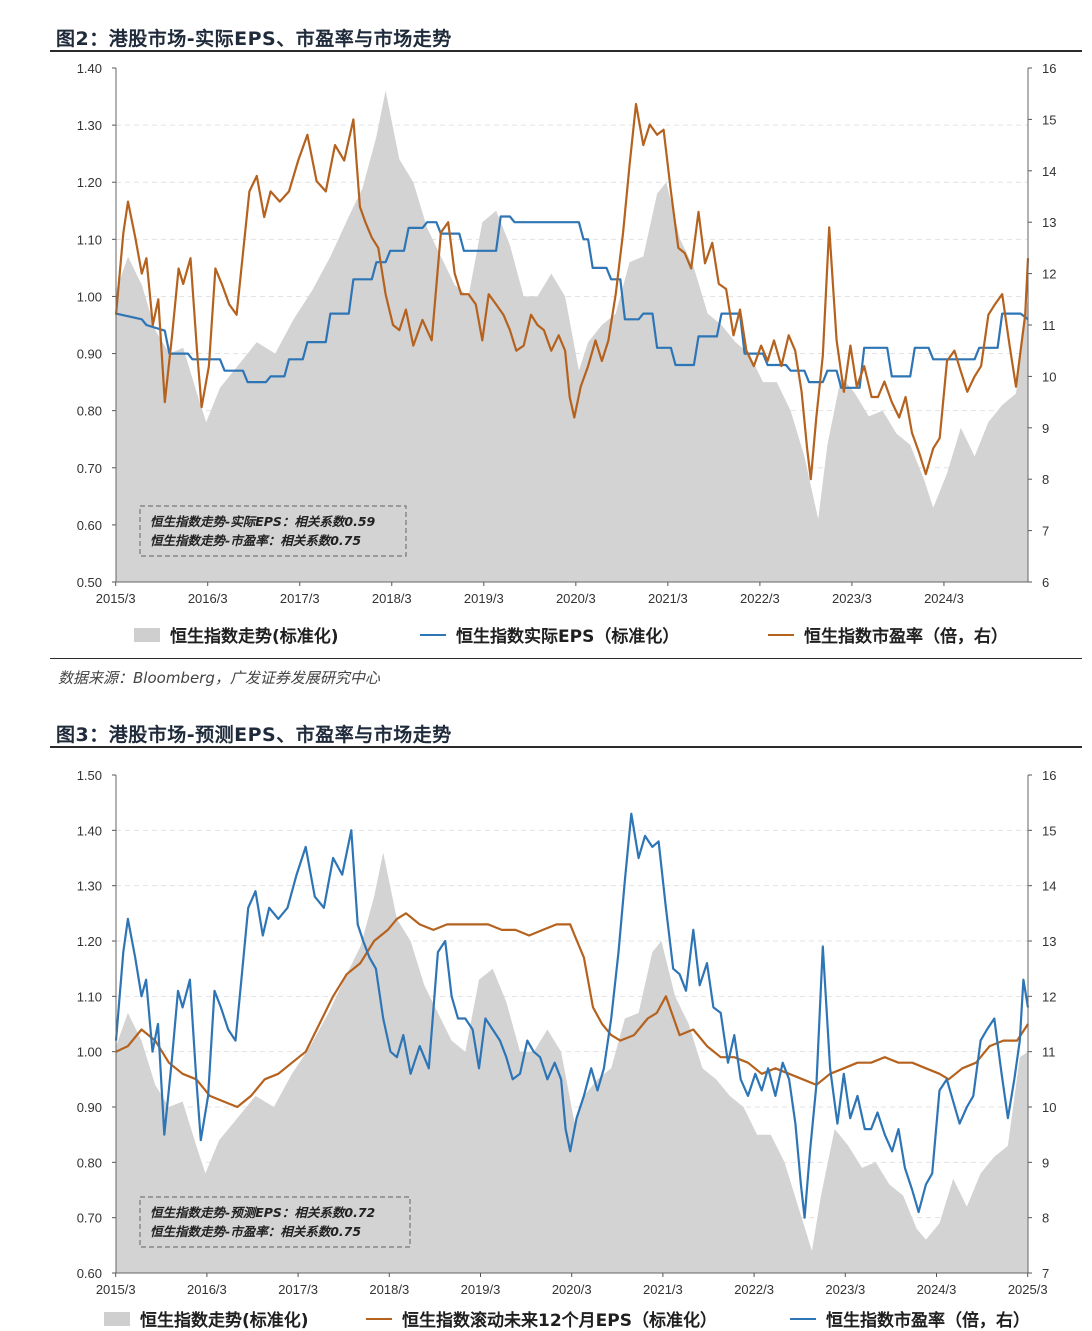 Image resolution: width=1092 pixels, height=1331 pixels. What do you see at coordinates (568, 637) in the screenshot?
I see `legend-label: 恒生指数实际EPS（标准化）` at bounding box center [568, 637].